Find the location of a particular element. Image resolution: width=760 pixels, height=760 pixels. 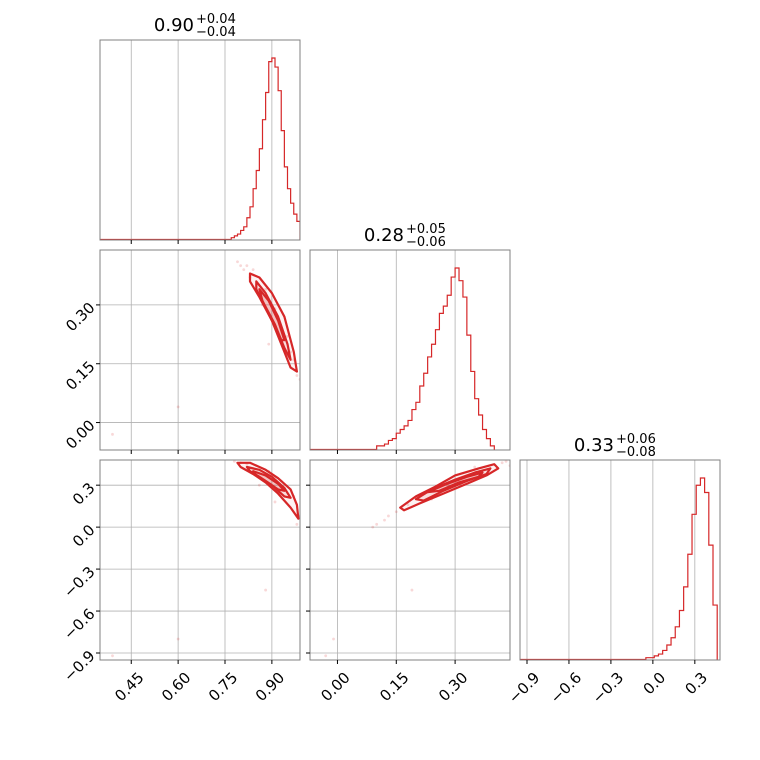

hist-panel-3: 0.33 +0.06−0.08 is located at coordinates (620, 546).